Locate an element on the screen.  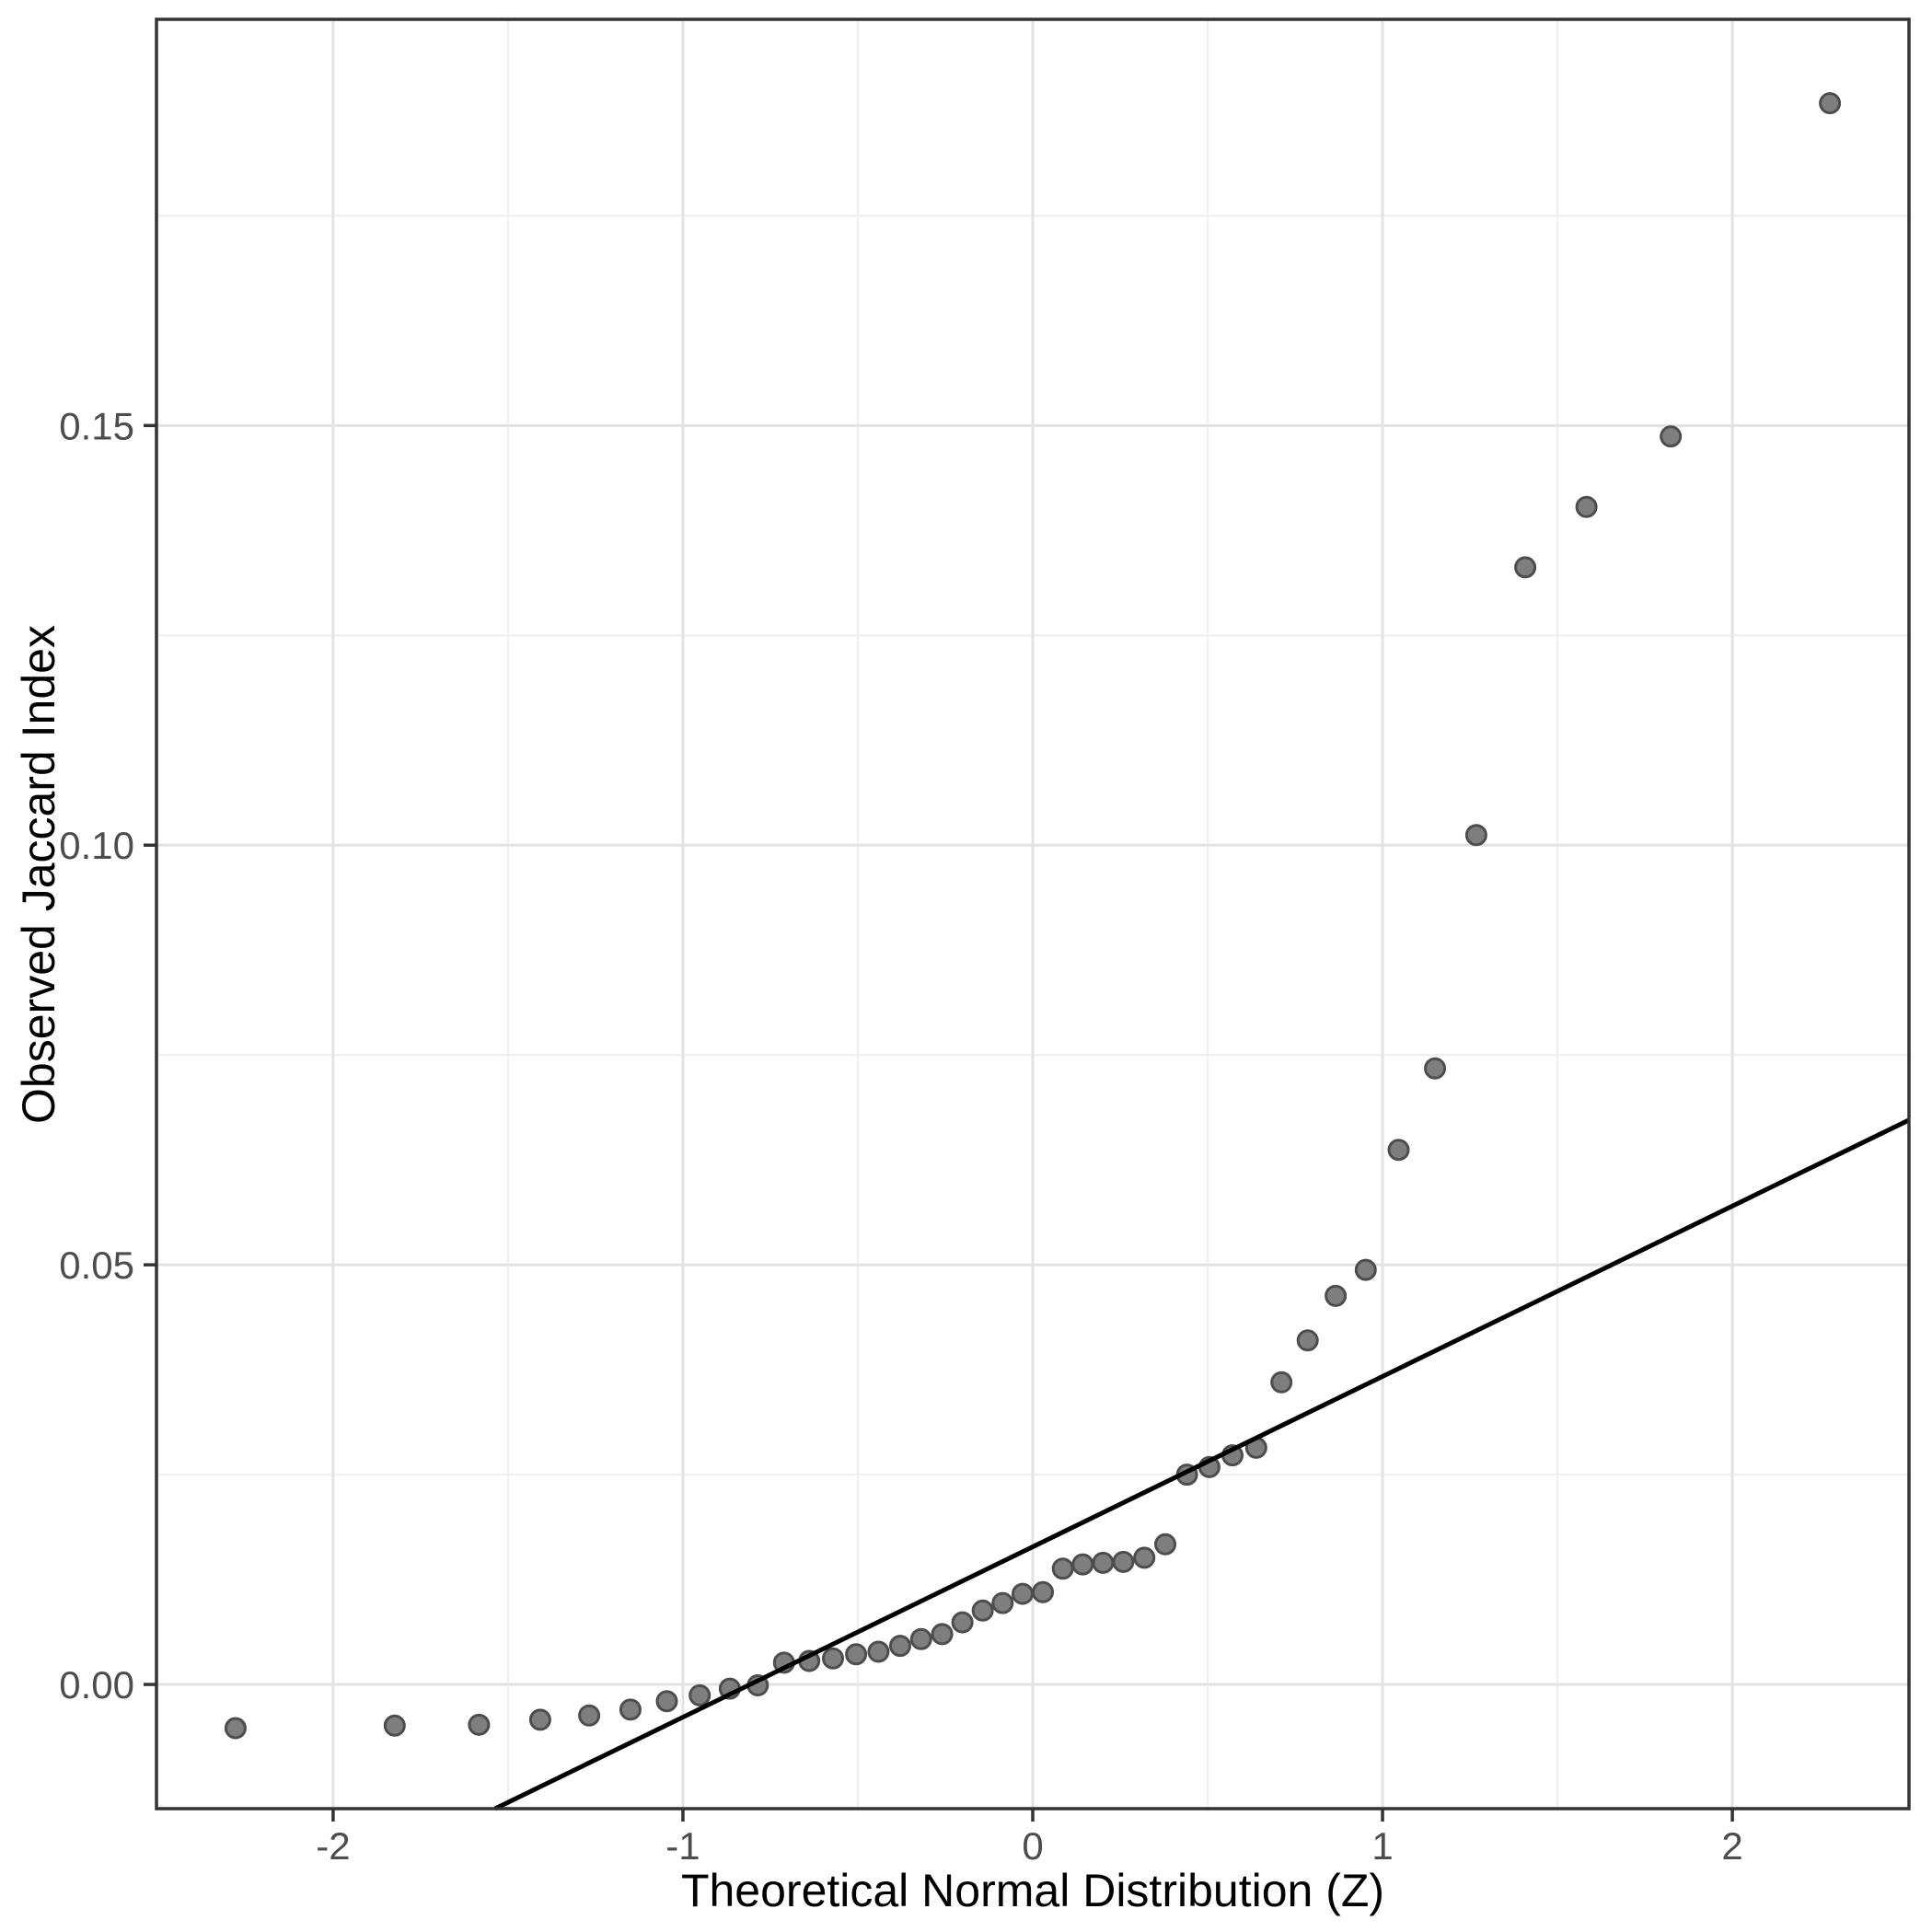
x-tick-label: 1 is located at coordinates (1382, 1846).